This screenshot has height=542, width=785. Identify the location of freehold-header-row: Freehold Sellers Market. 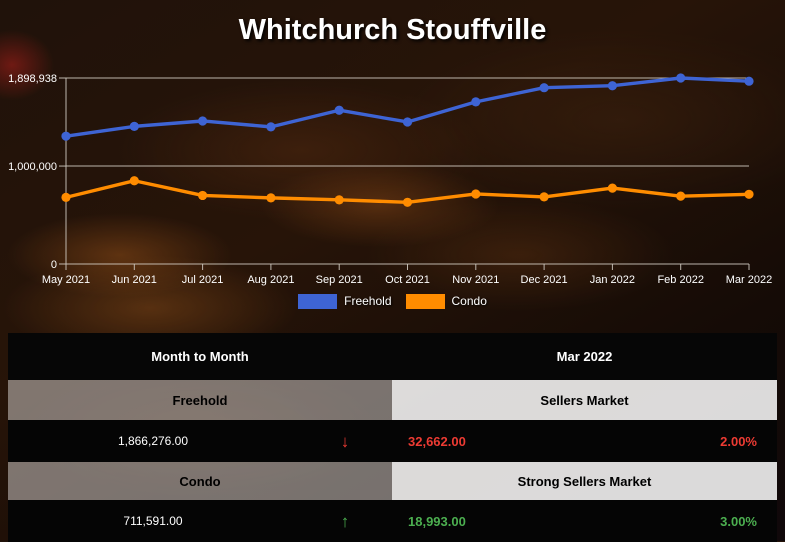
(392, 400).